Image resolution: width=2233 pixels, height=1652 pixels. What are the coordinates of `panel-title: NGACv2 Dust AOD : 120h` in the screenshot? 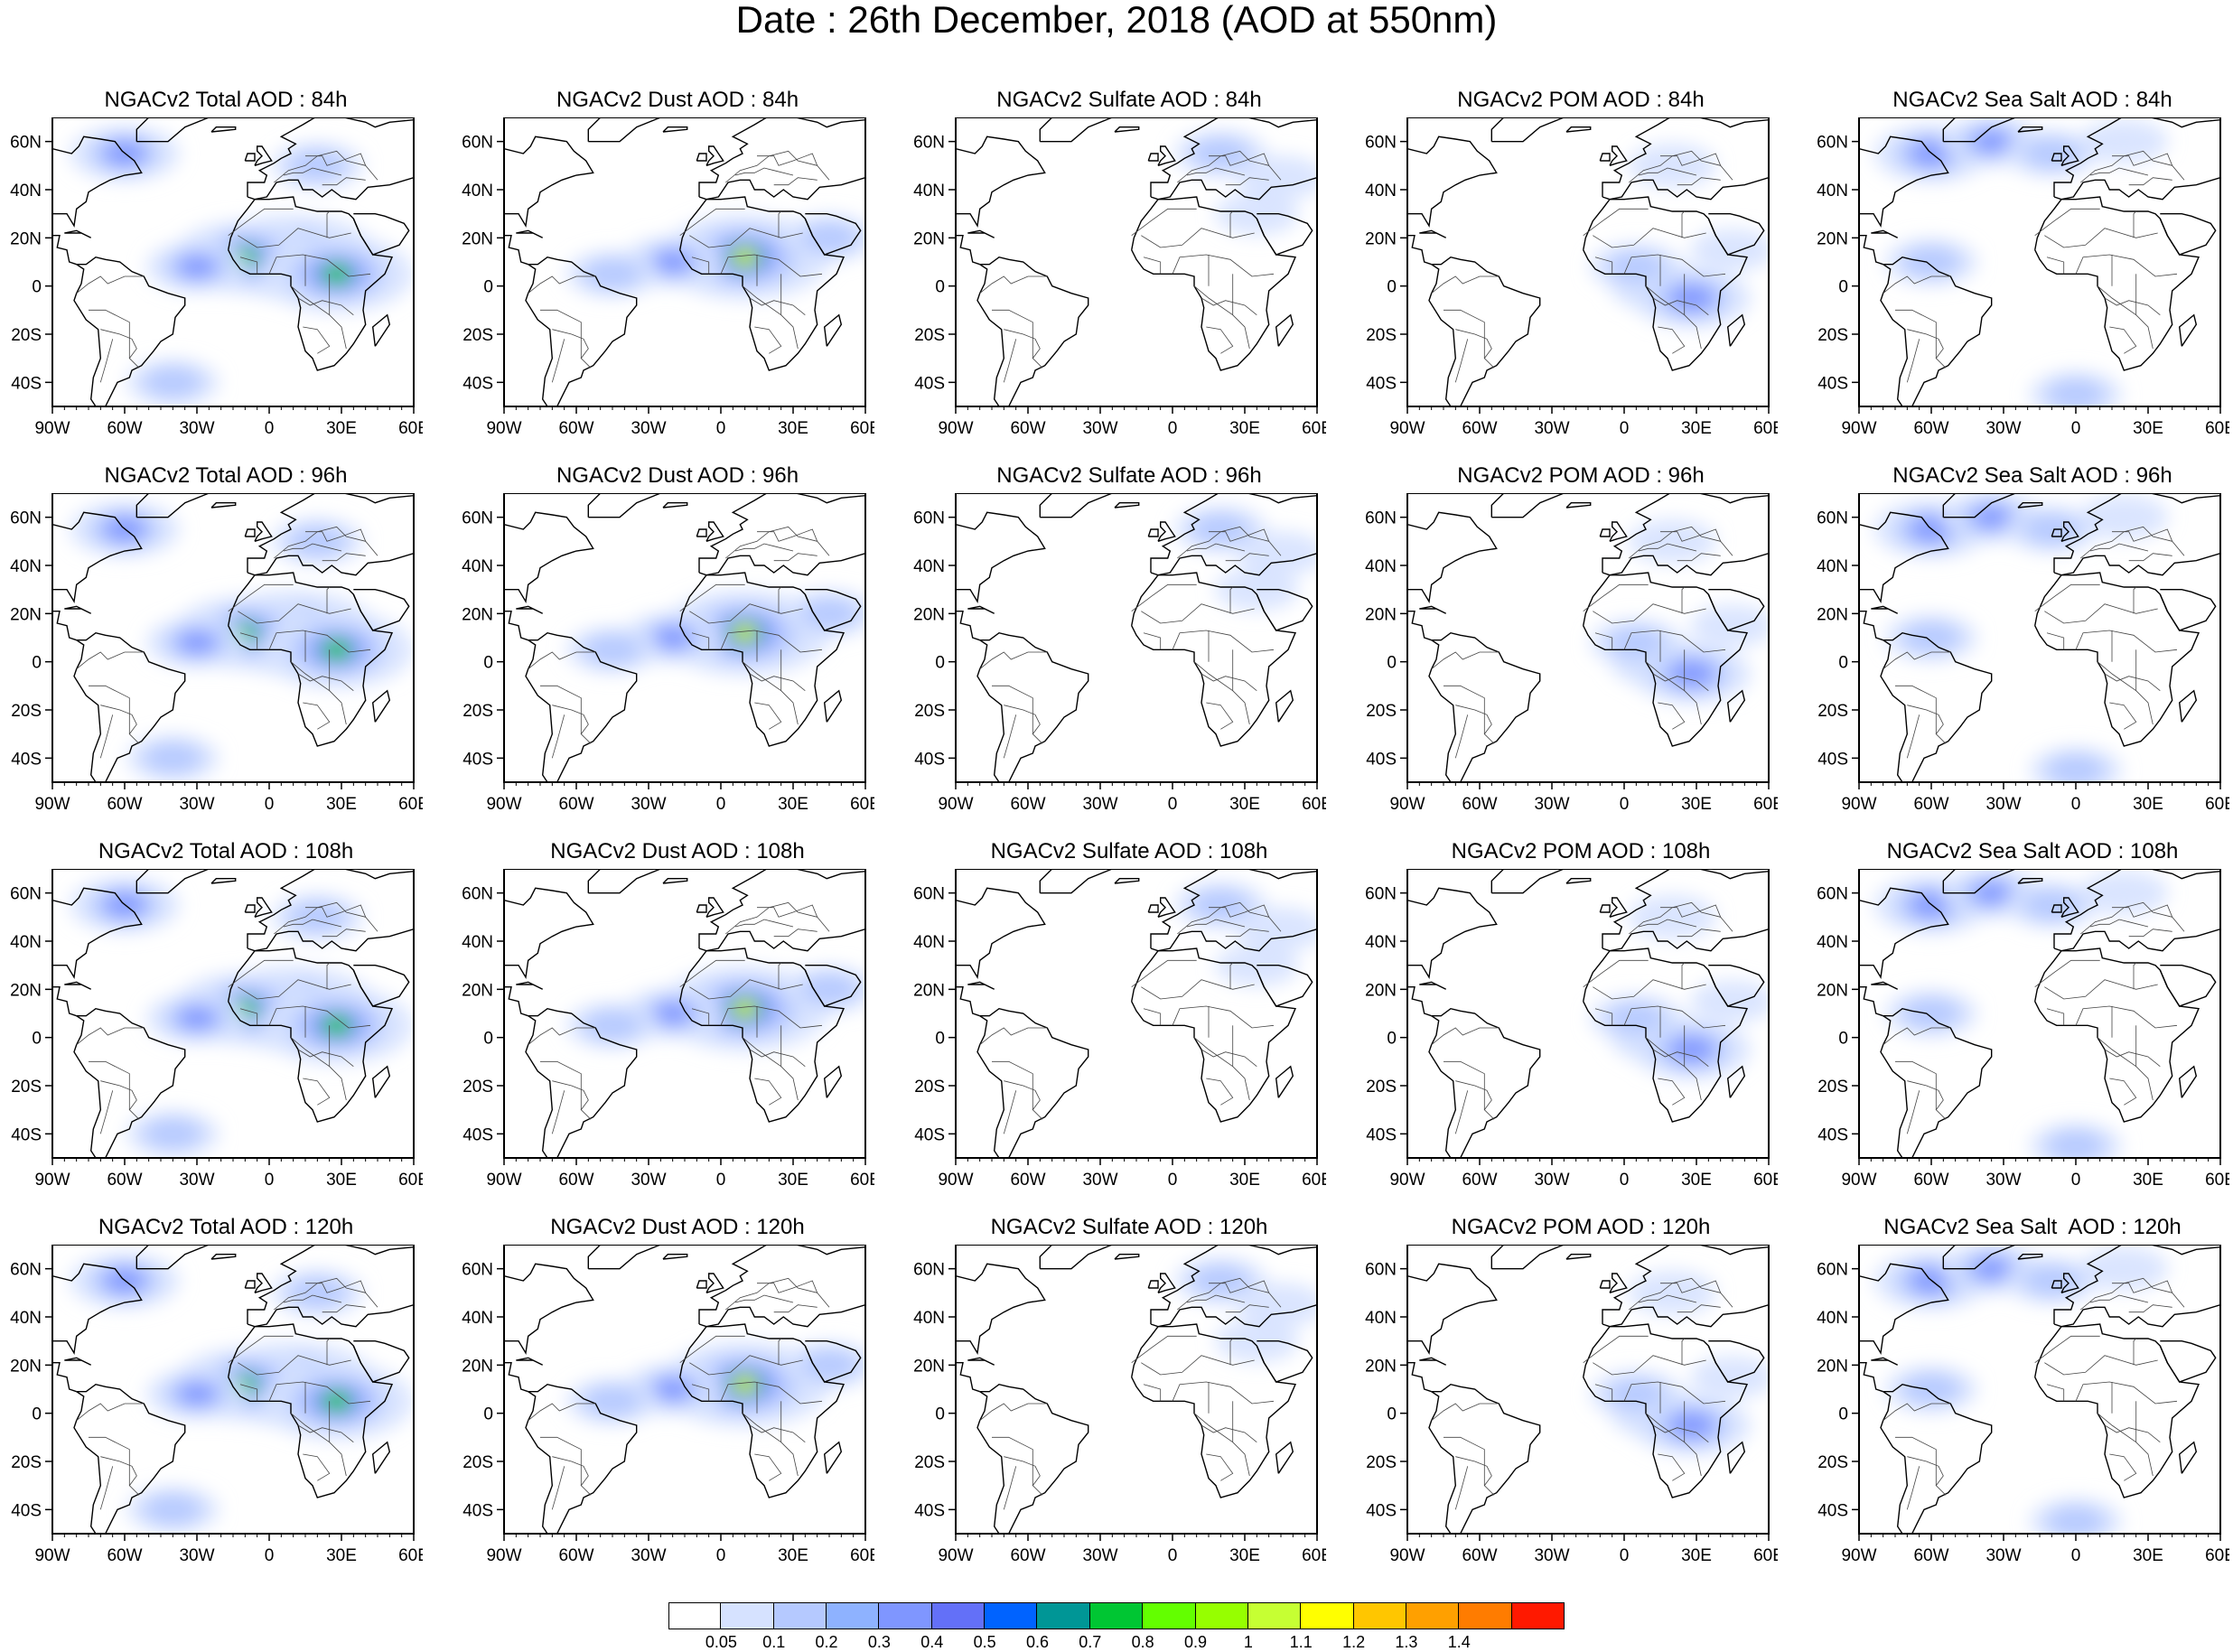 It's located at (677, 1227).